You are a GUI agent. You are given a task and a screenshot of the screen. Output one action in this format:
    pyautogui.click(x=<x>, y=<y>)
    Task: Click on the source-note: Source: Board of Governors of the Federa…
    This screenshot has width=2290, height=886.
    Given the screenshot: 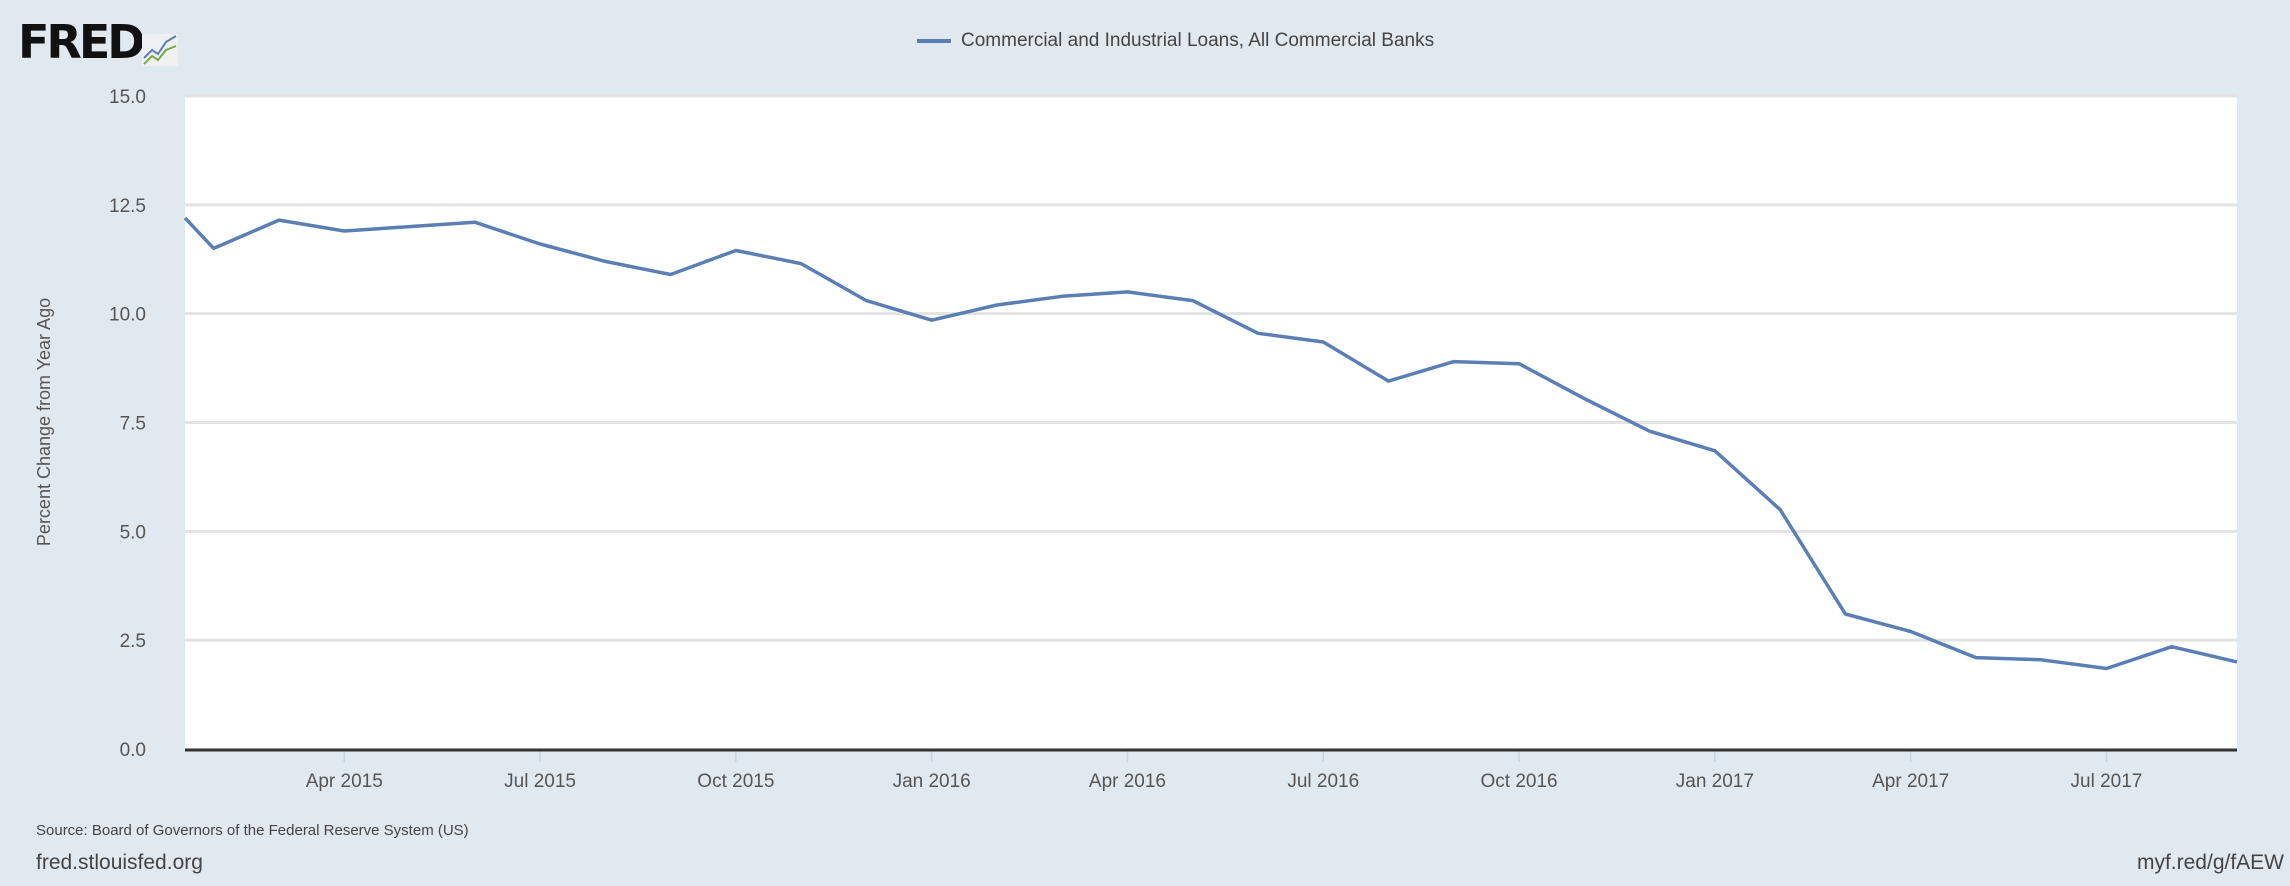 What is the action you would take?
    pyautogui.click(x=252, y=830)
    